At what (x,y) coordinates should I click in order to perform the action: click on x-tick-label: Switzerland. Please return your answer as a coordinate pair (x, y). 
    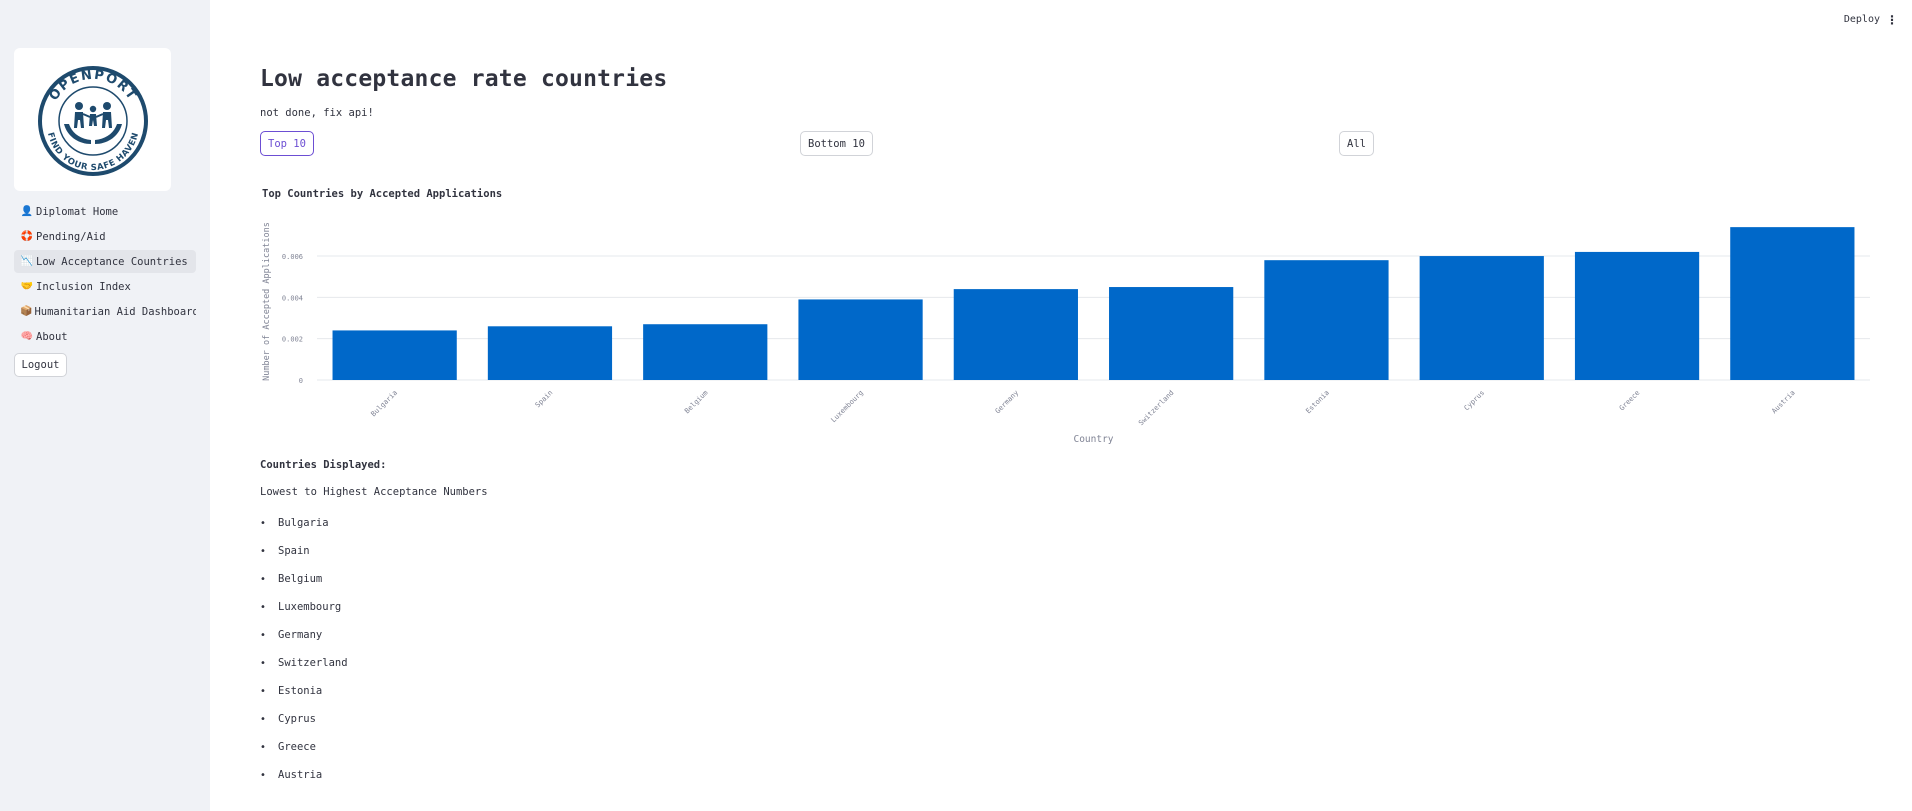
    Looking at the image, I should click on (1156, 408).